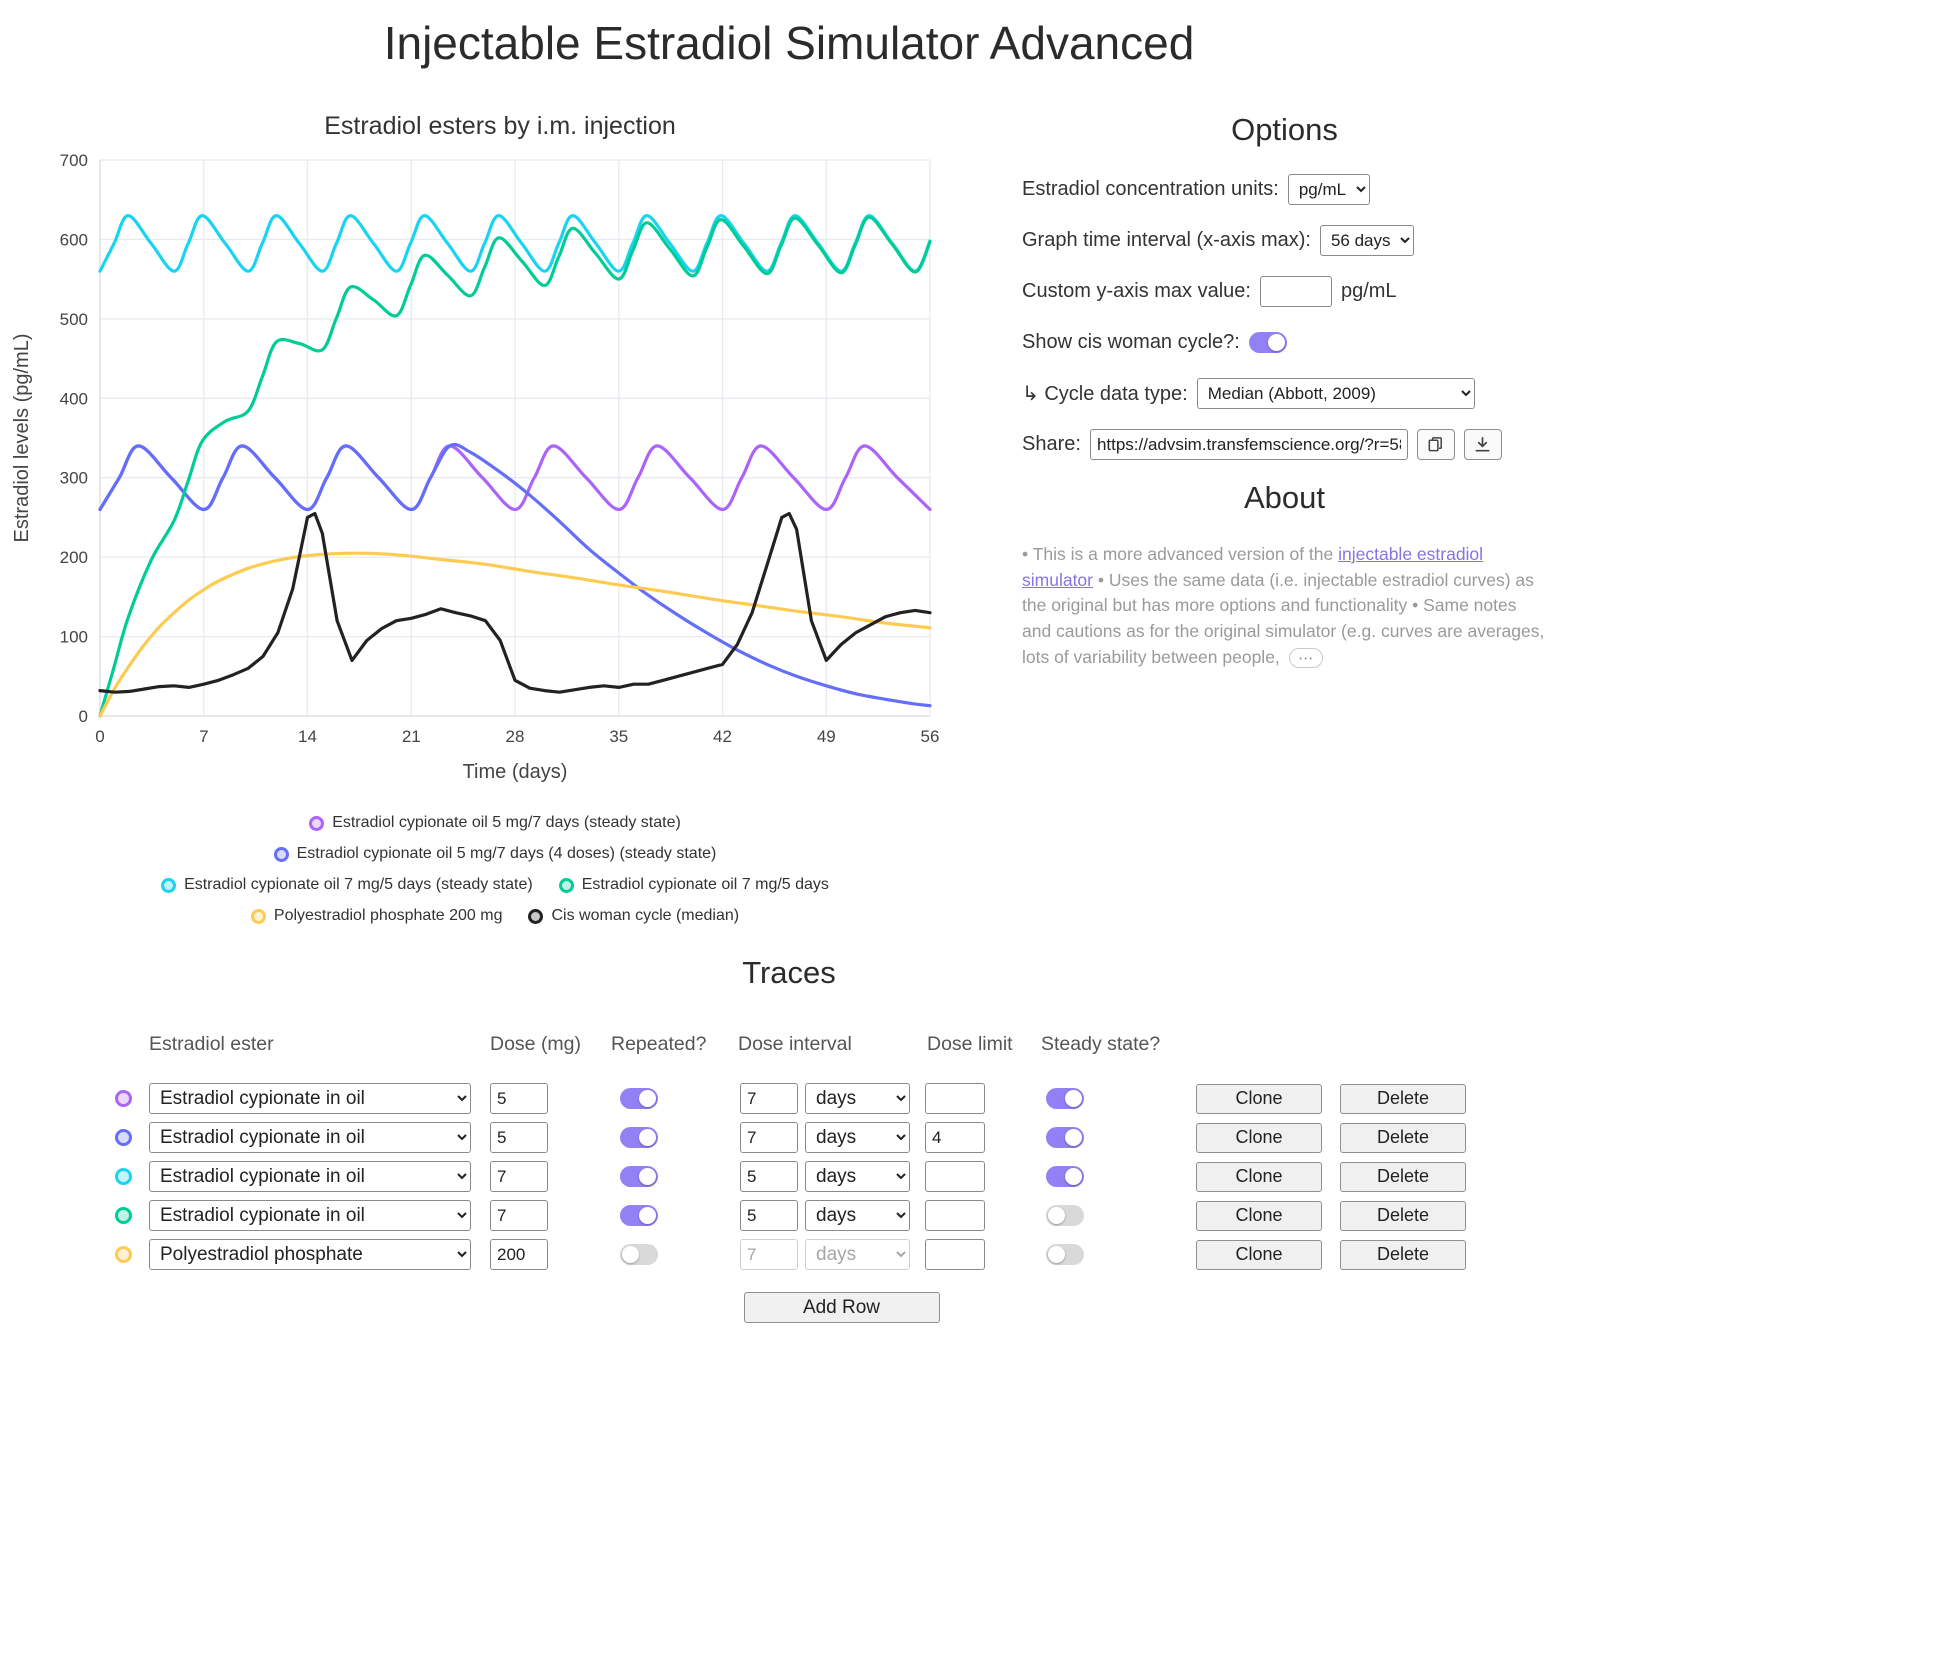 This screenshot has height=1679, width=1943. I want to click on ymax-input, so click(1295, 291).